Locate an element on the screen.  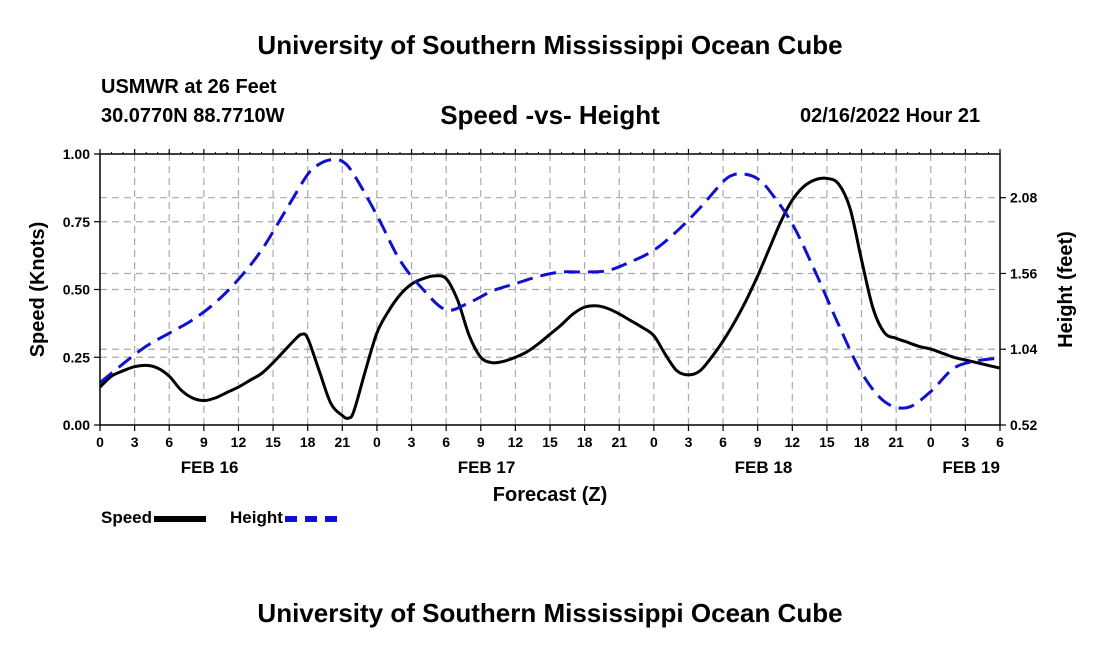
y-left-tick-label: 0.00 is located at coordinates (76, 425).